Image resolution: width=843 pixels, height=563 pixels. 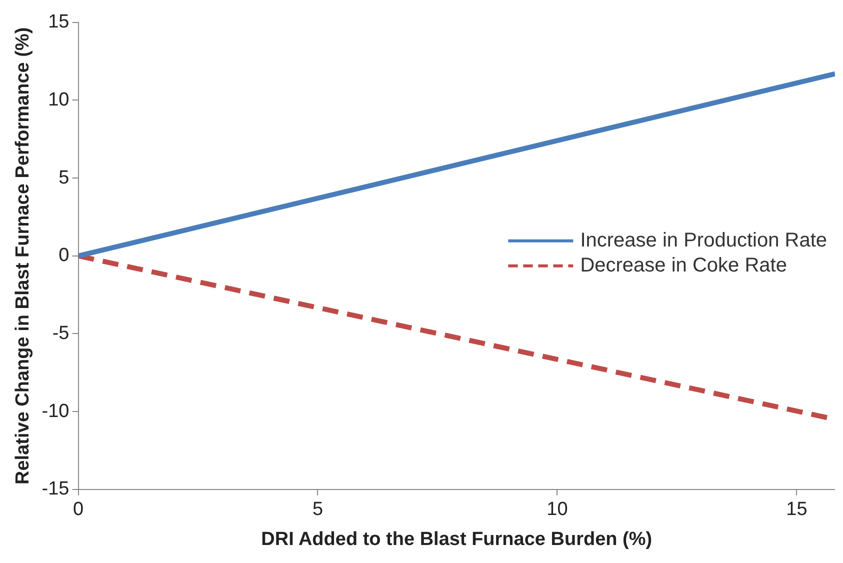 I want to click on y-axis-title: Relative Change in Blast Furnace Performance (%), so click(x=23, y=255).